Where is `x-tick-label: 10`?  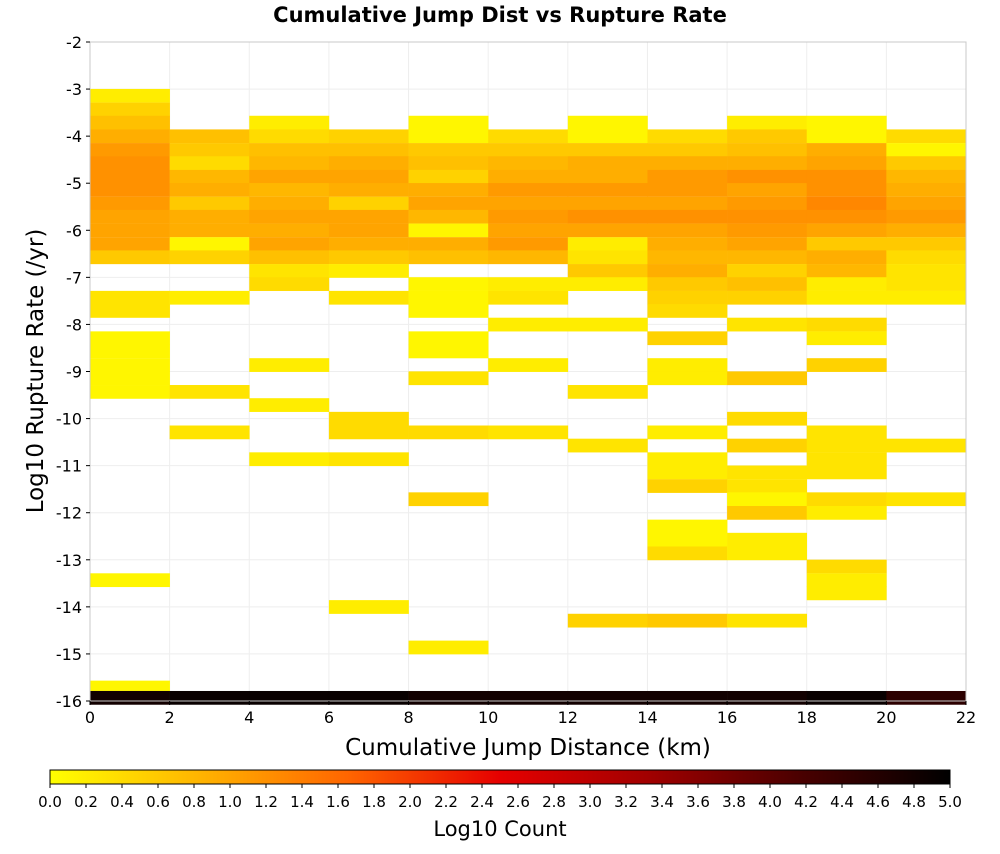 x-tick-label: 10 is located at coordinates (488, 717).